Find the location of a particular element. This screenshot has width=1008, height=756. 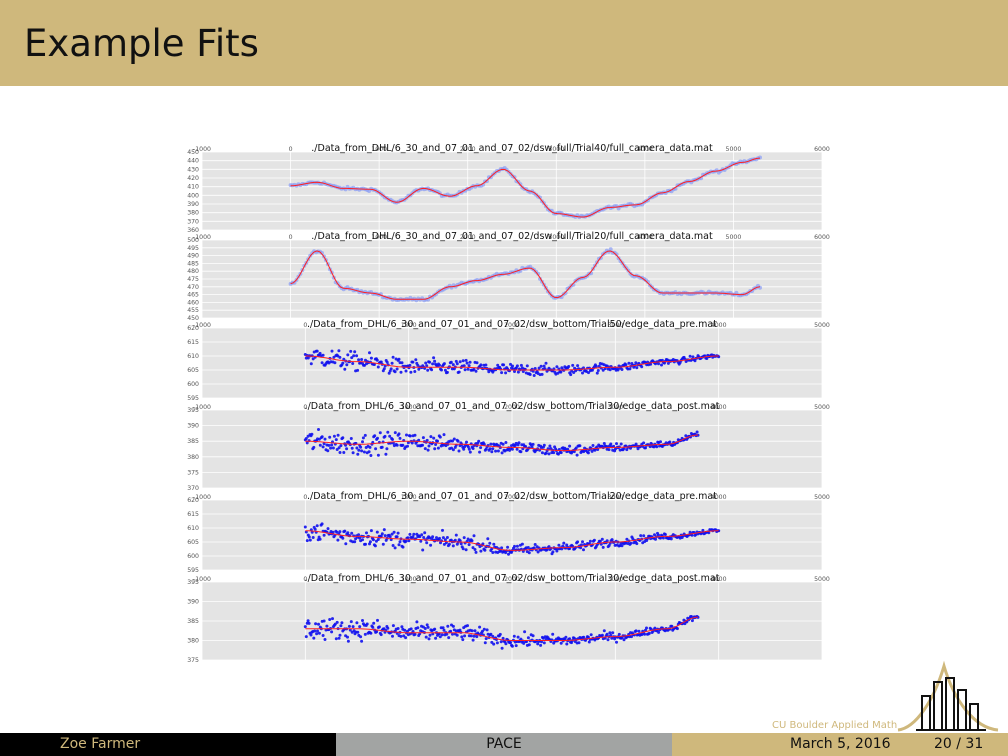

y-tick-label: 465 is located at coordinates (193, 295).